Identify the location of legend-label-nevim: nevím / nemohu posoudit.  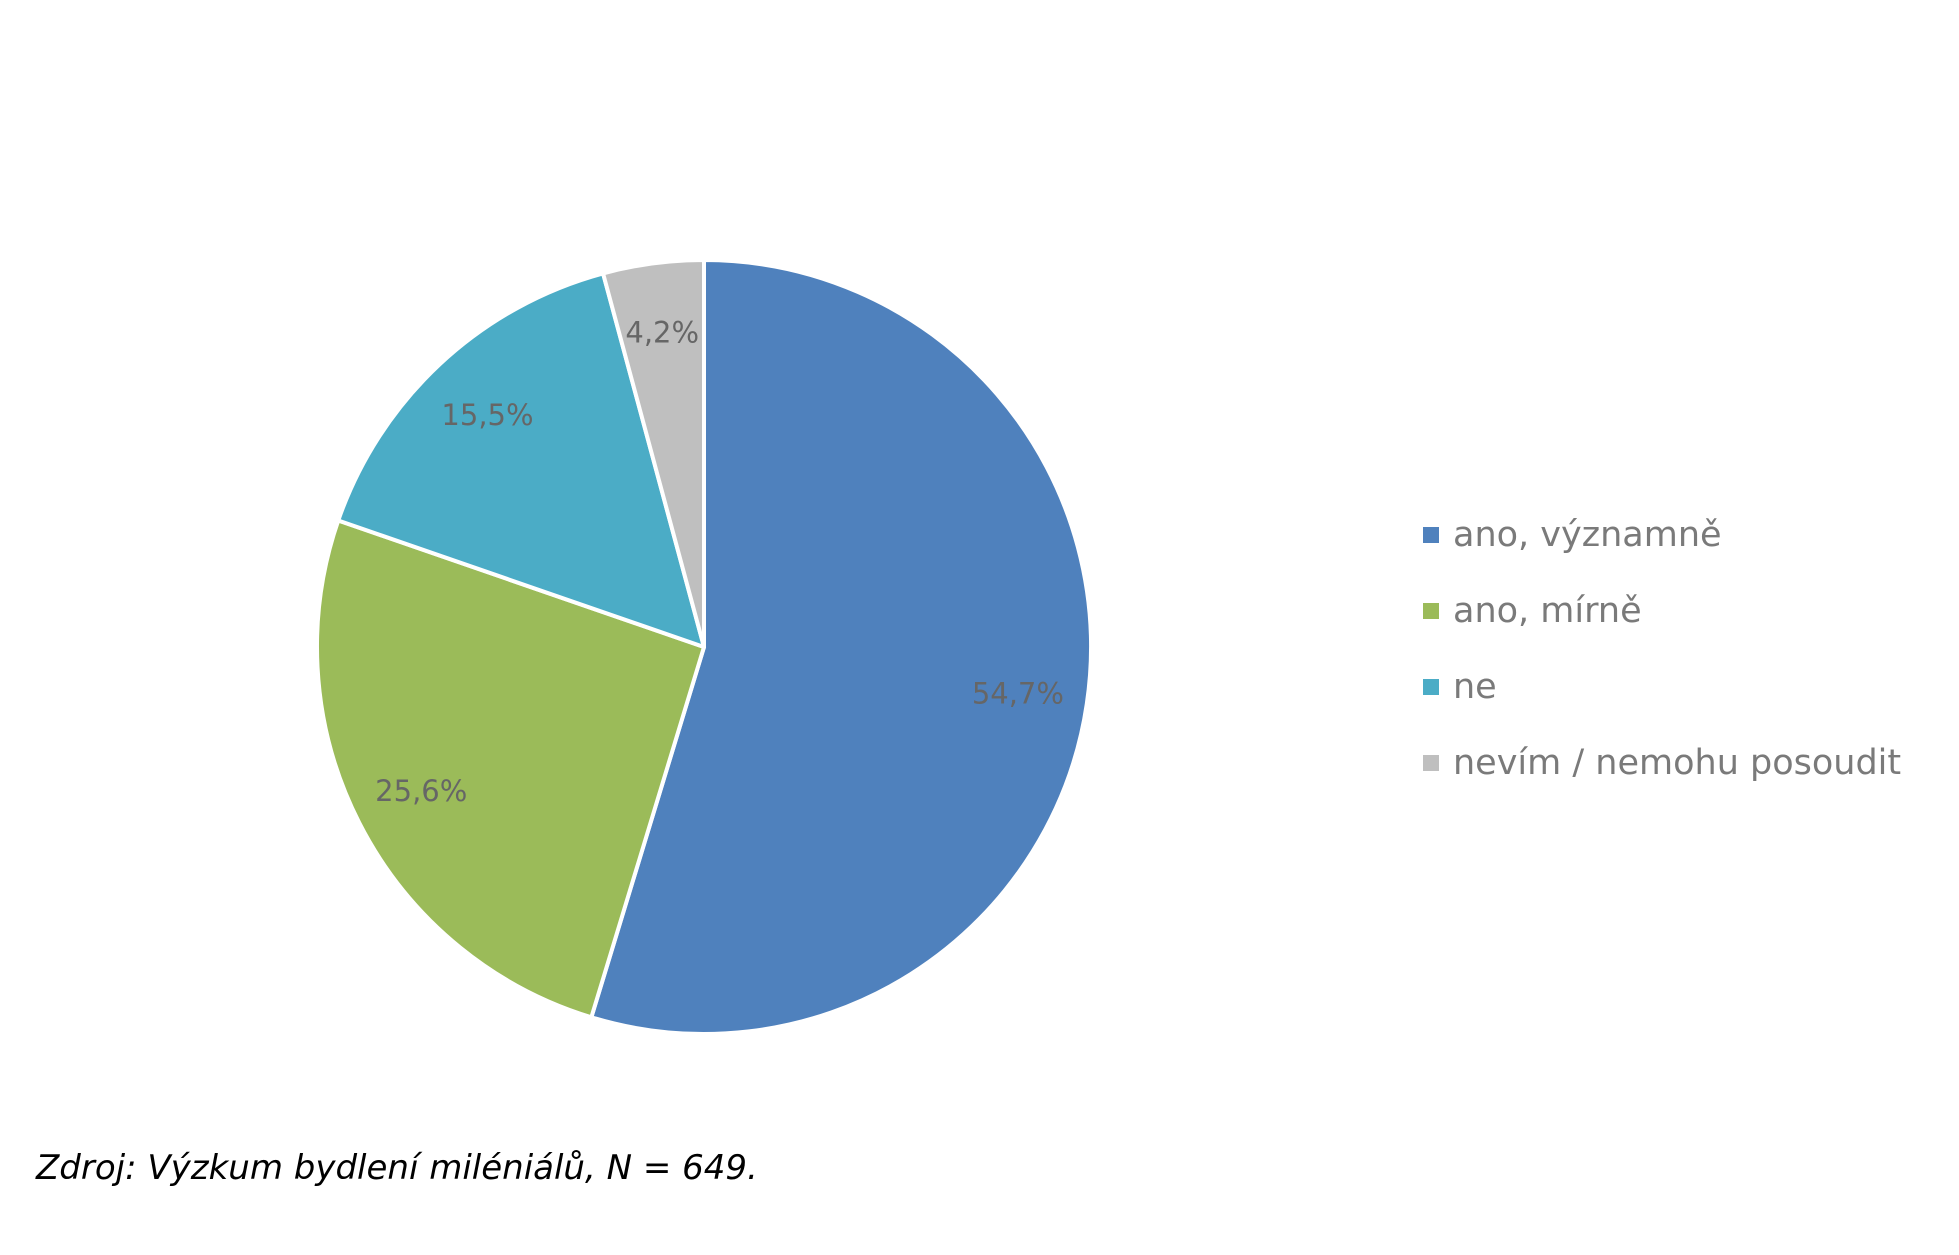
(1677, 763).